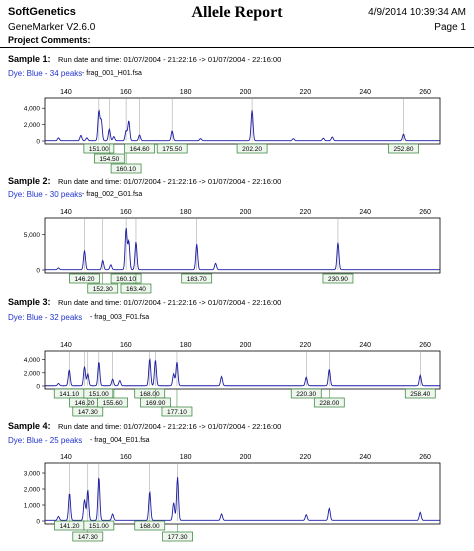  Describe the element at coordinates (120, 440) in the screenshot. I see `file-name: - frag_004_E01.fsa` at that location.